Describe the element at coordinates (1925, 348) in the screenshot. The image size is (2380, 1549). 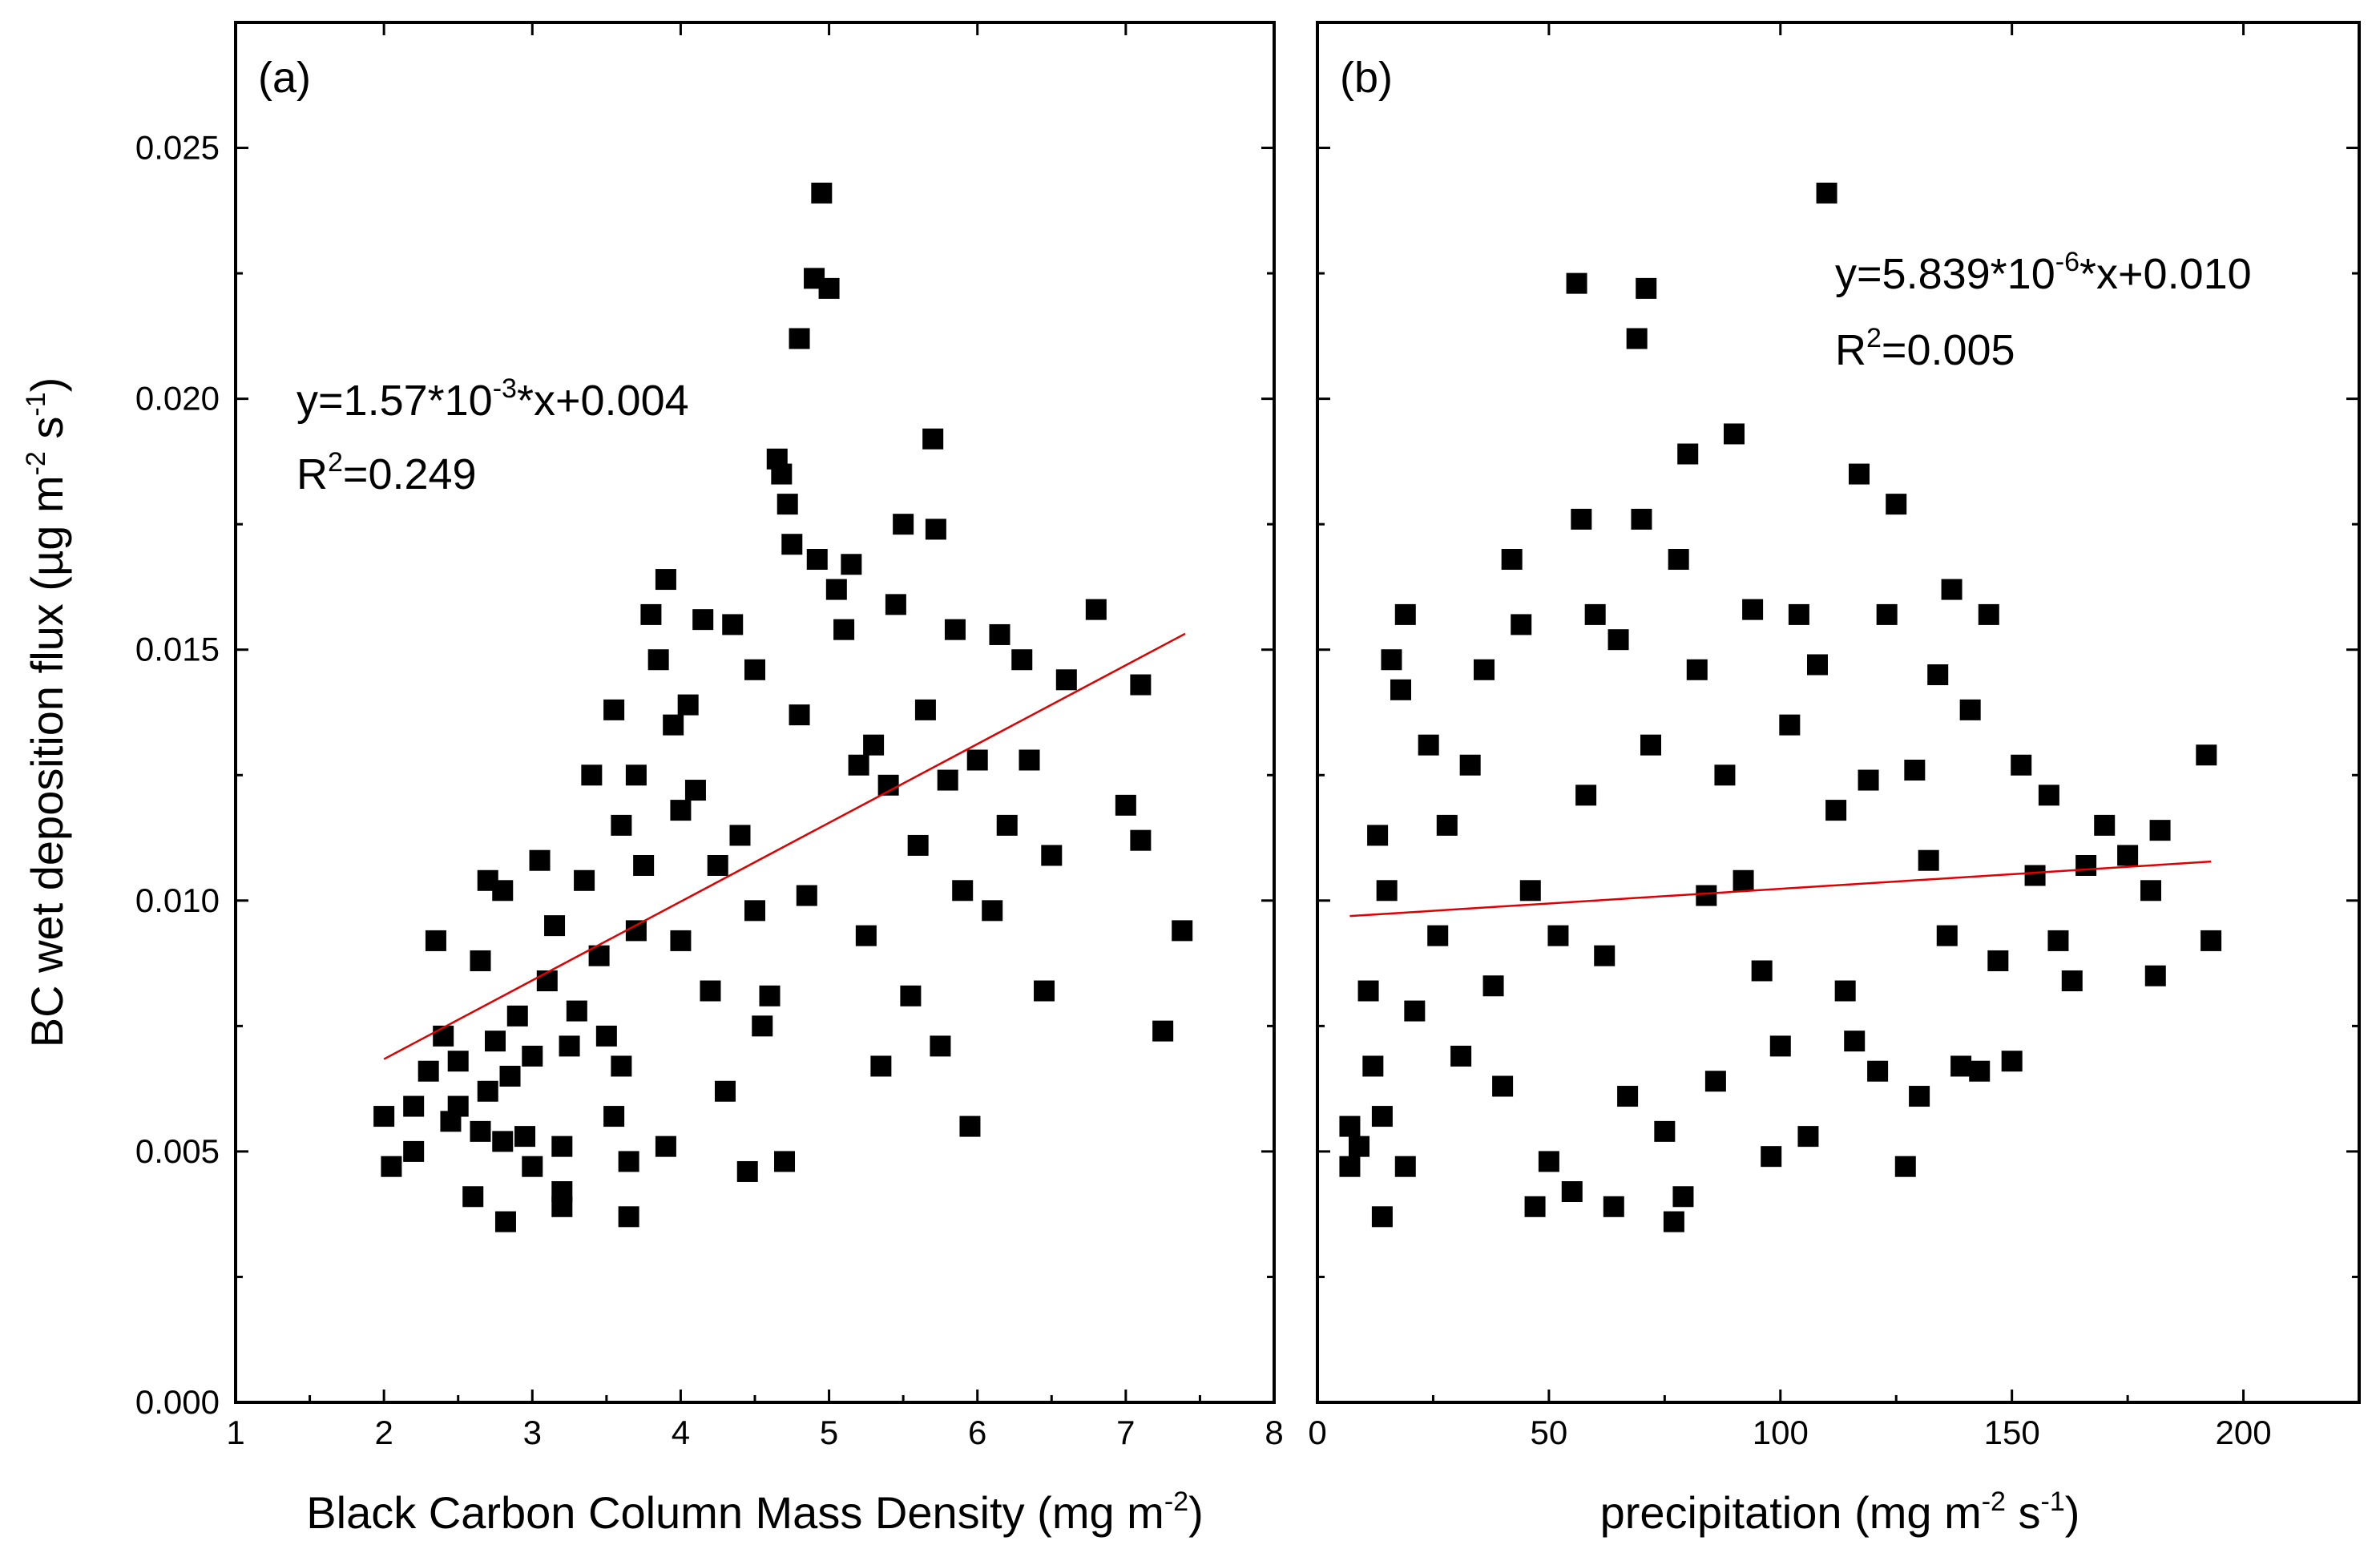
I see `panel-b-r2: R2=0.005` at that location.